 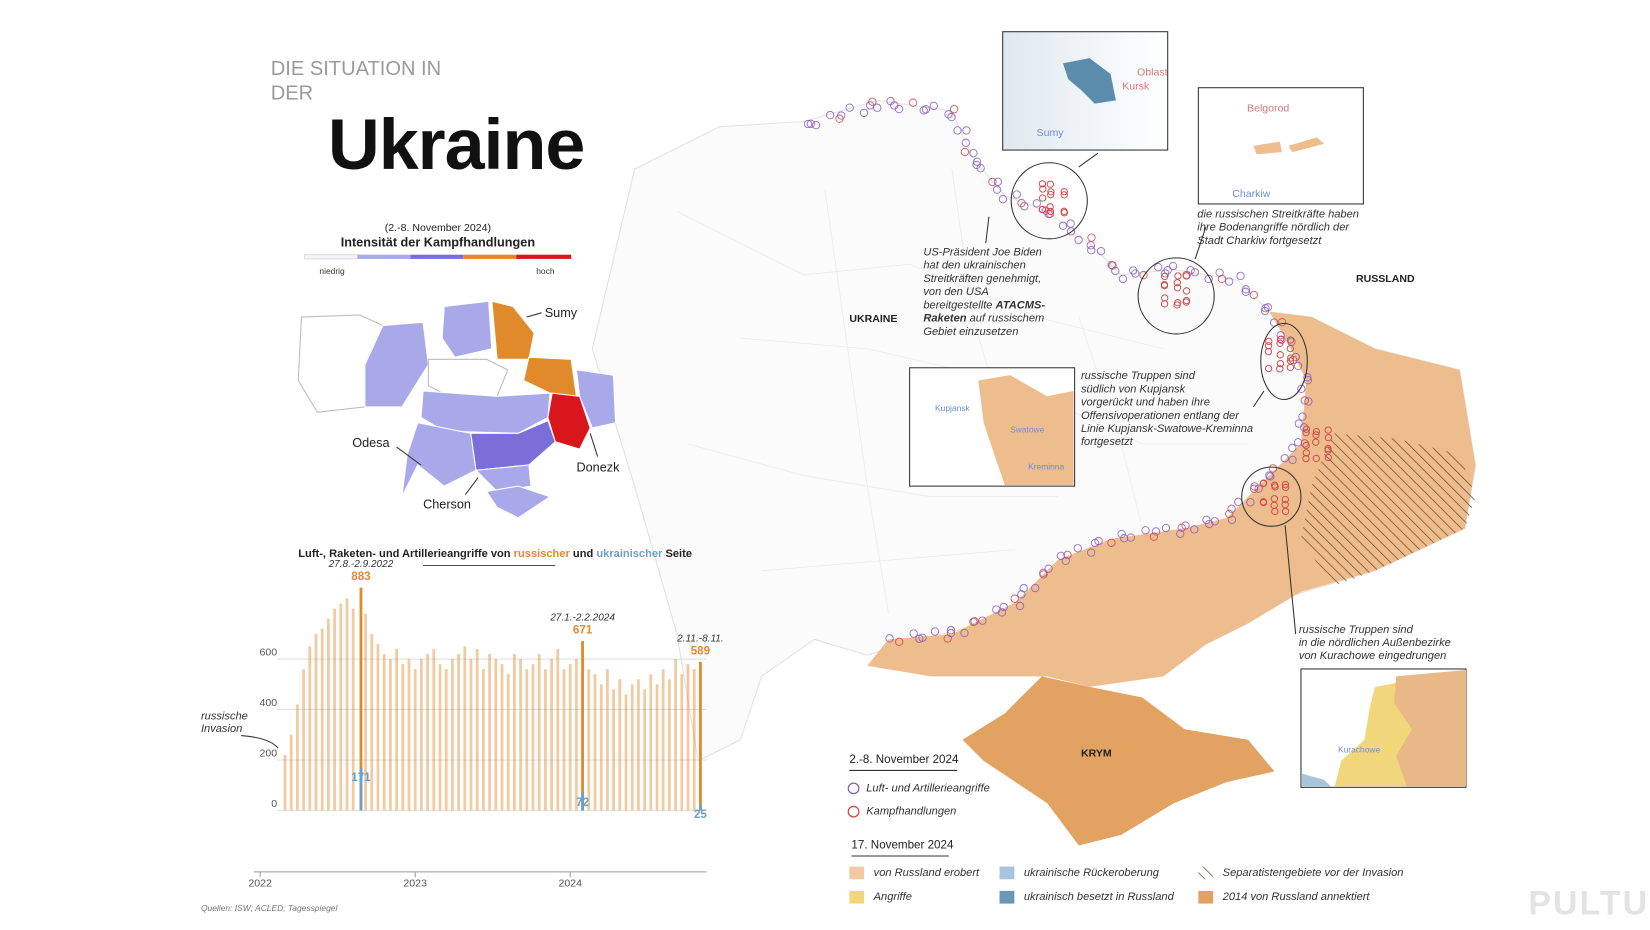 I want to click on legend-title: 2.-8. November 2024, so click(x=904, y=759).